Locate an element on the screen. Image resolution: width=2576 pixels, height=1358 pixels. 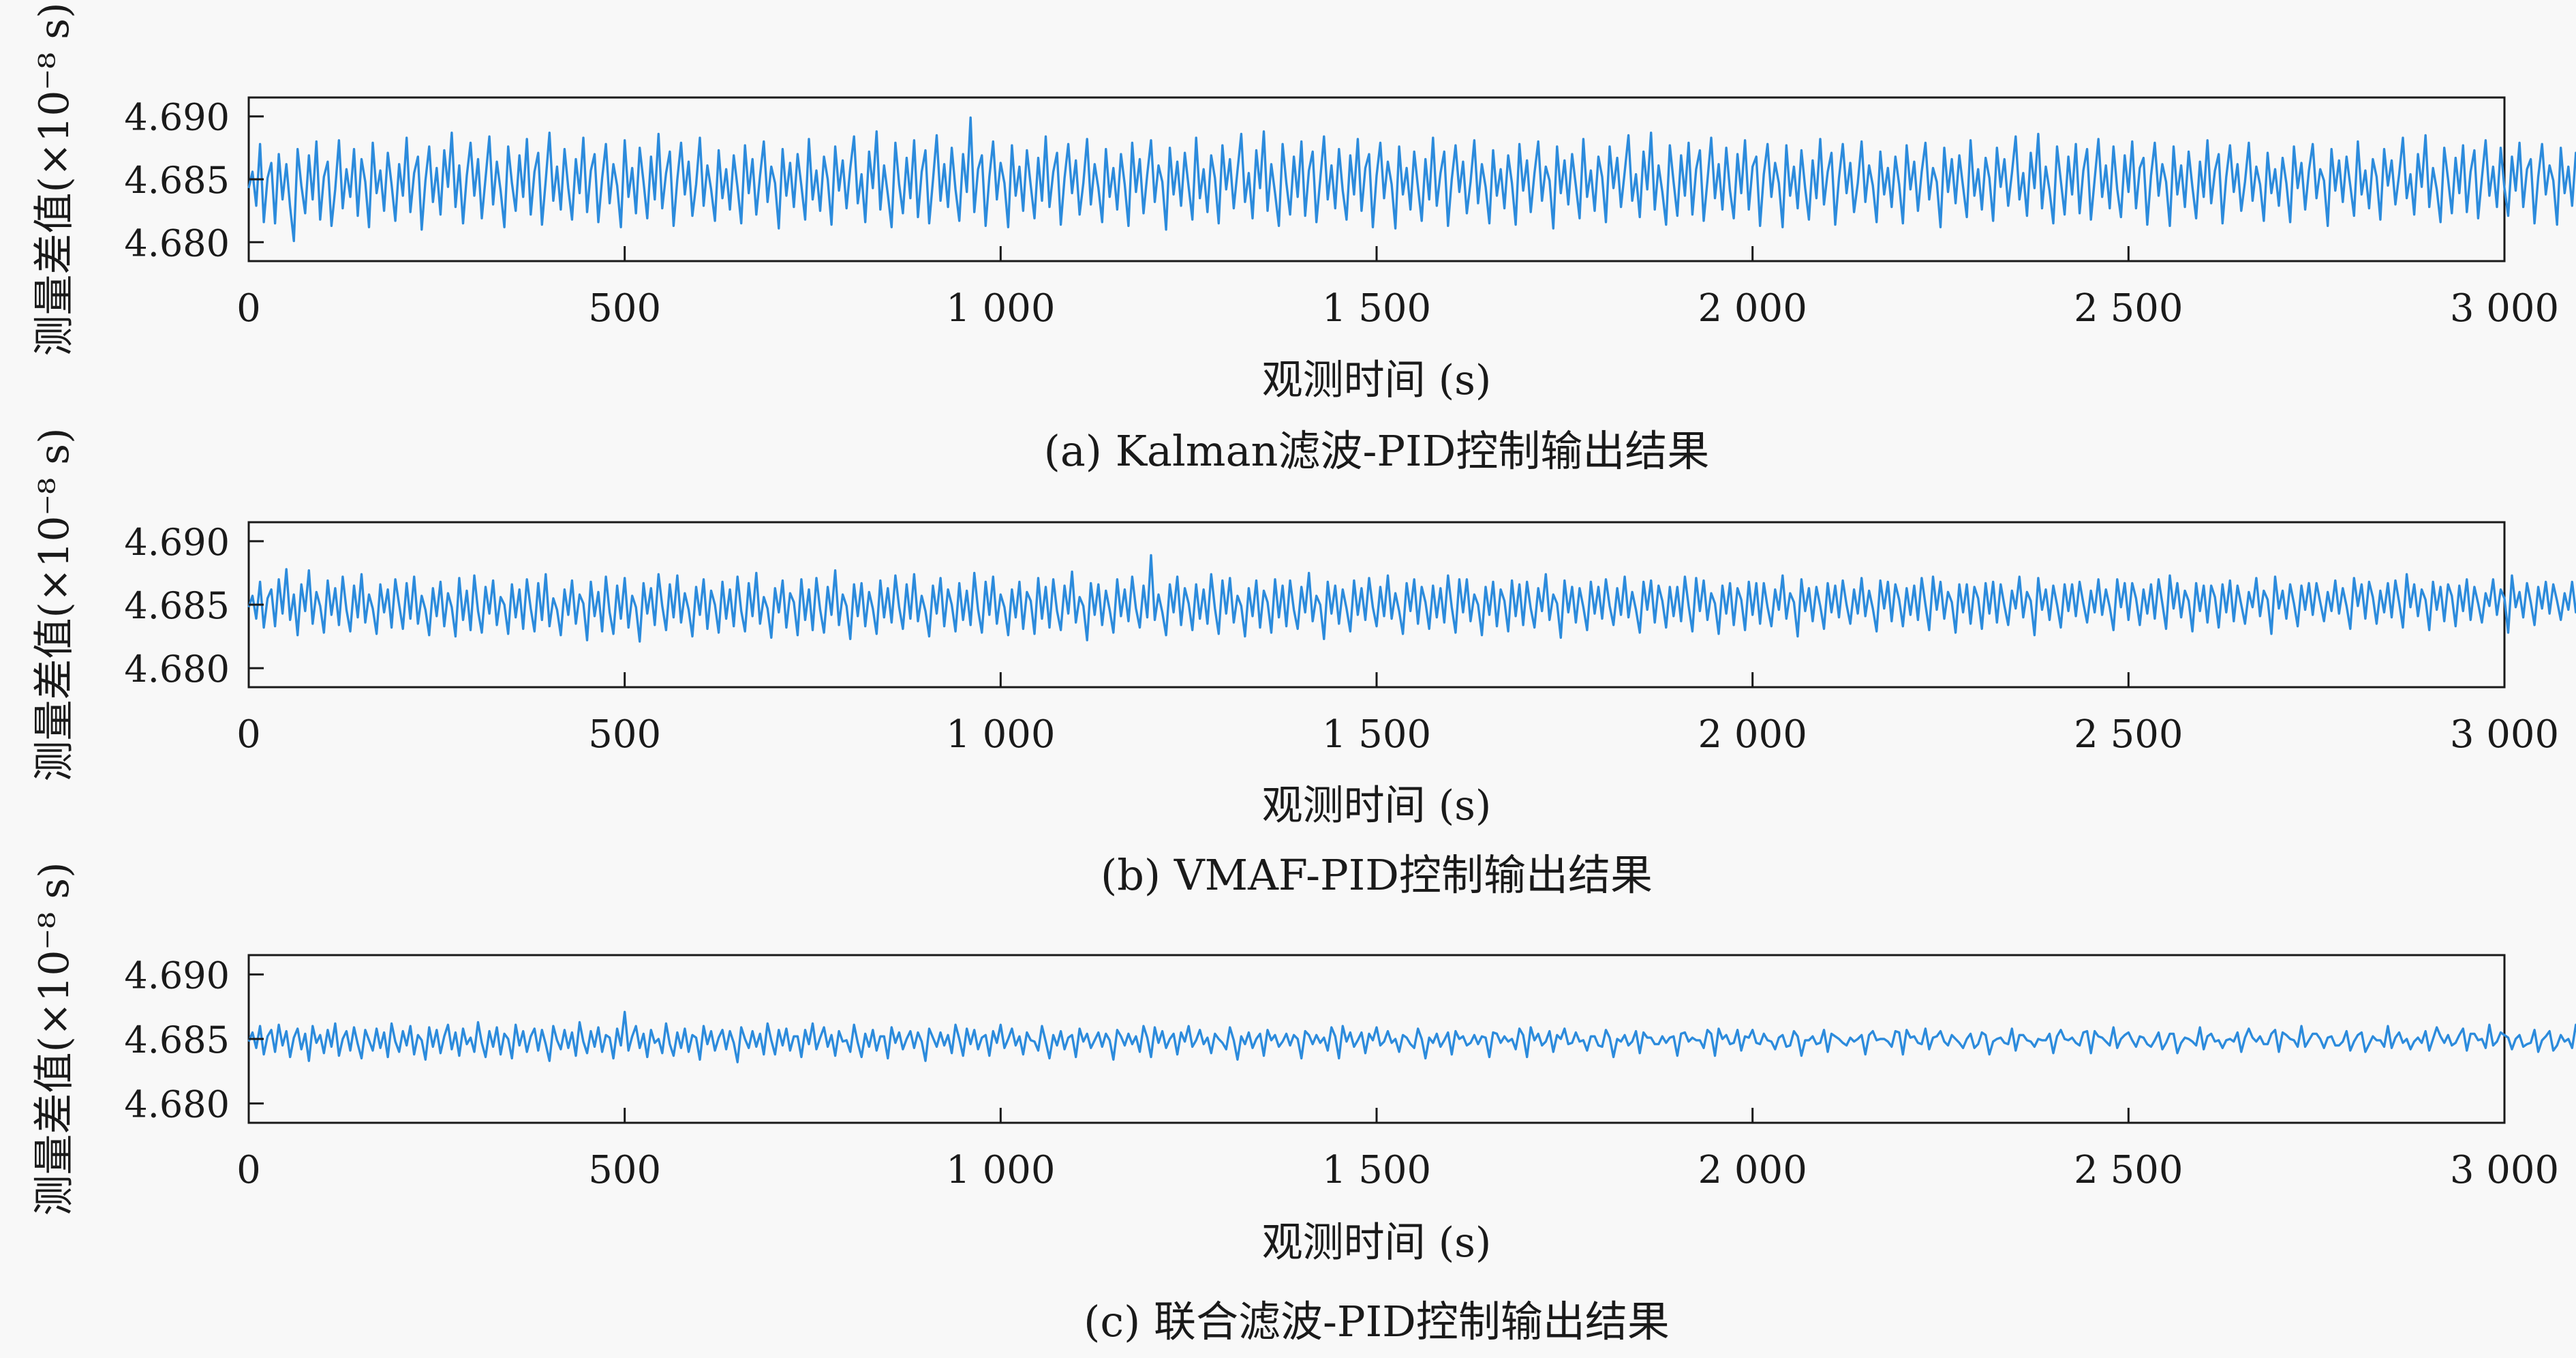
x-tick-label-c: 1 000 is located at coordinates (1000, 1170).